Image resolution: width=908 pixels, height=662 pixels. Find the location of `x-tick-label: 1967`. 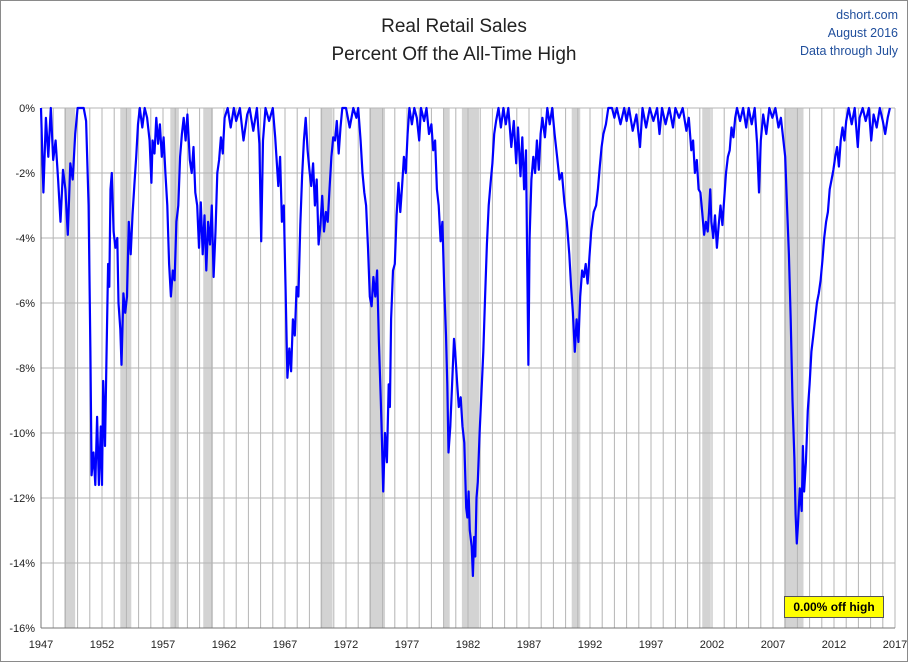

x-tick-label: 1967 is located at coordinates (285, 645).